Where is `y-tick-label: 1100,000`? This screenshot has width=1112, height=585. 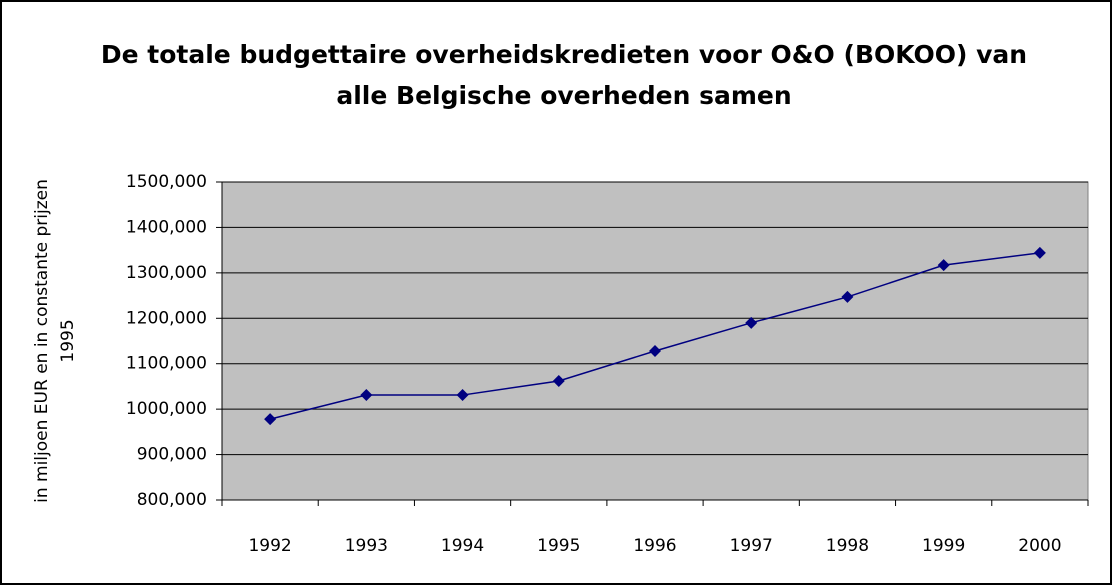
y-tick-label: 1100,000 is located at coordinates (166, 364).